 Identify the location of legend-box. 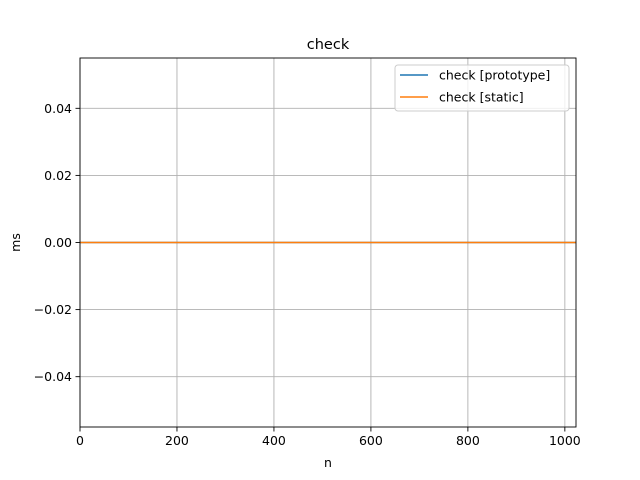
(482, 88).